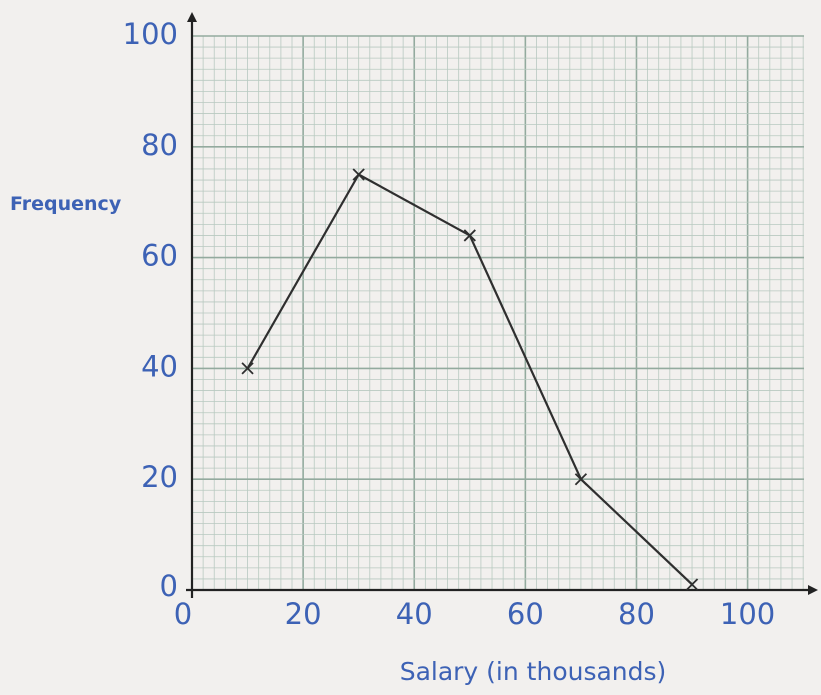  Describe the element at coordinates (183, 614) in the screenshot. I see `x-tick-label: 0` at that location.